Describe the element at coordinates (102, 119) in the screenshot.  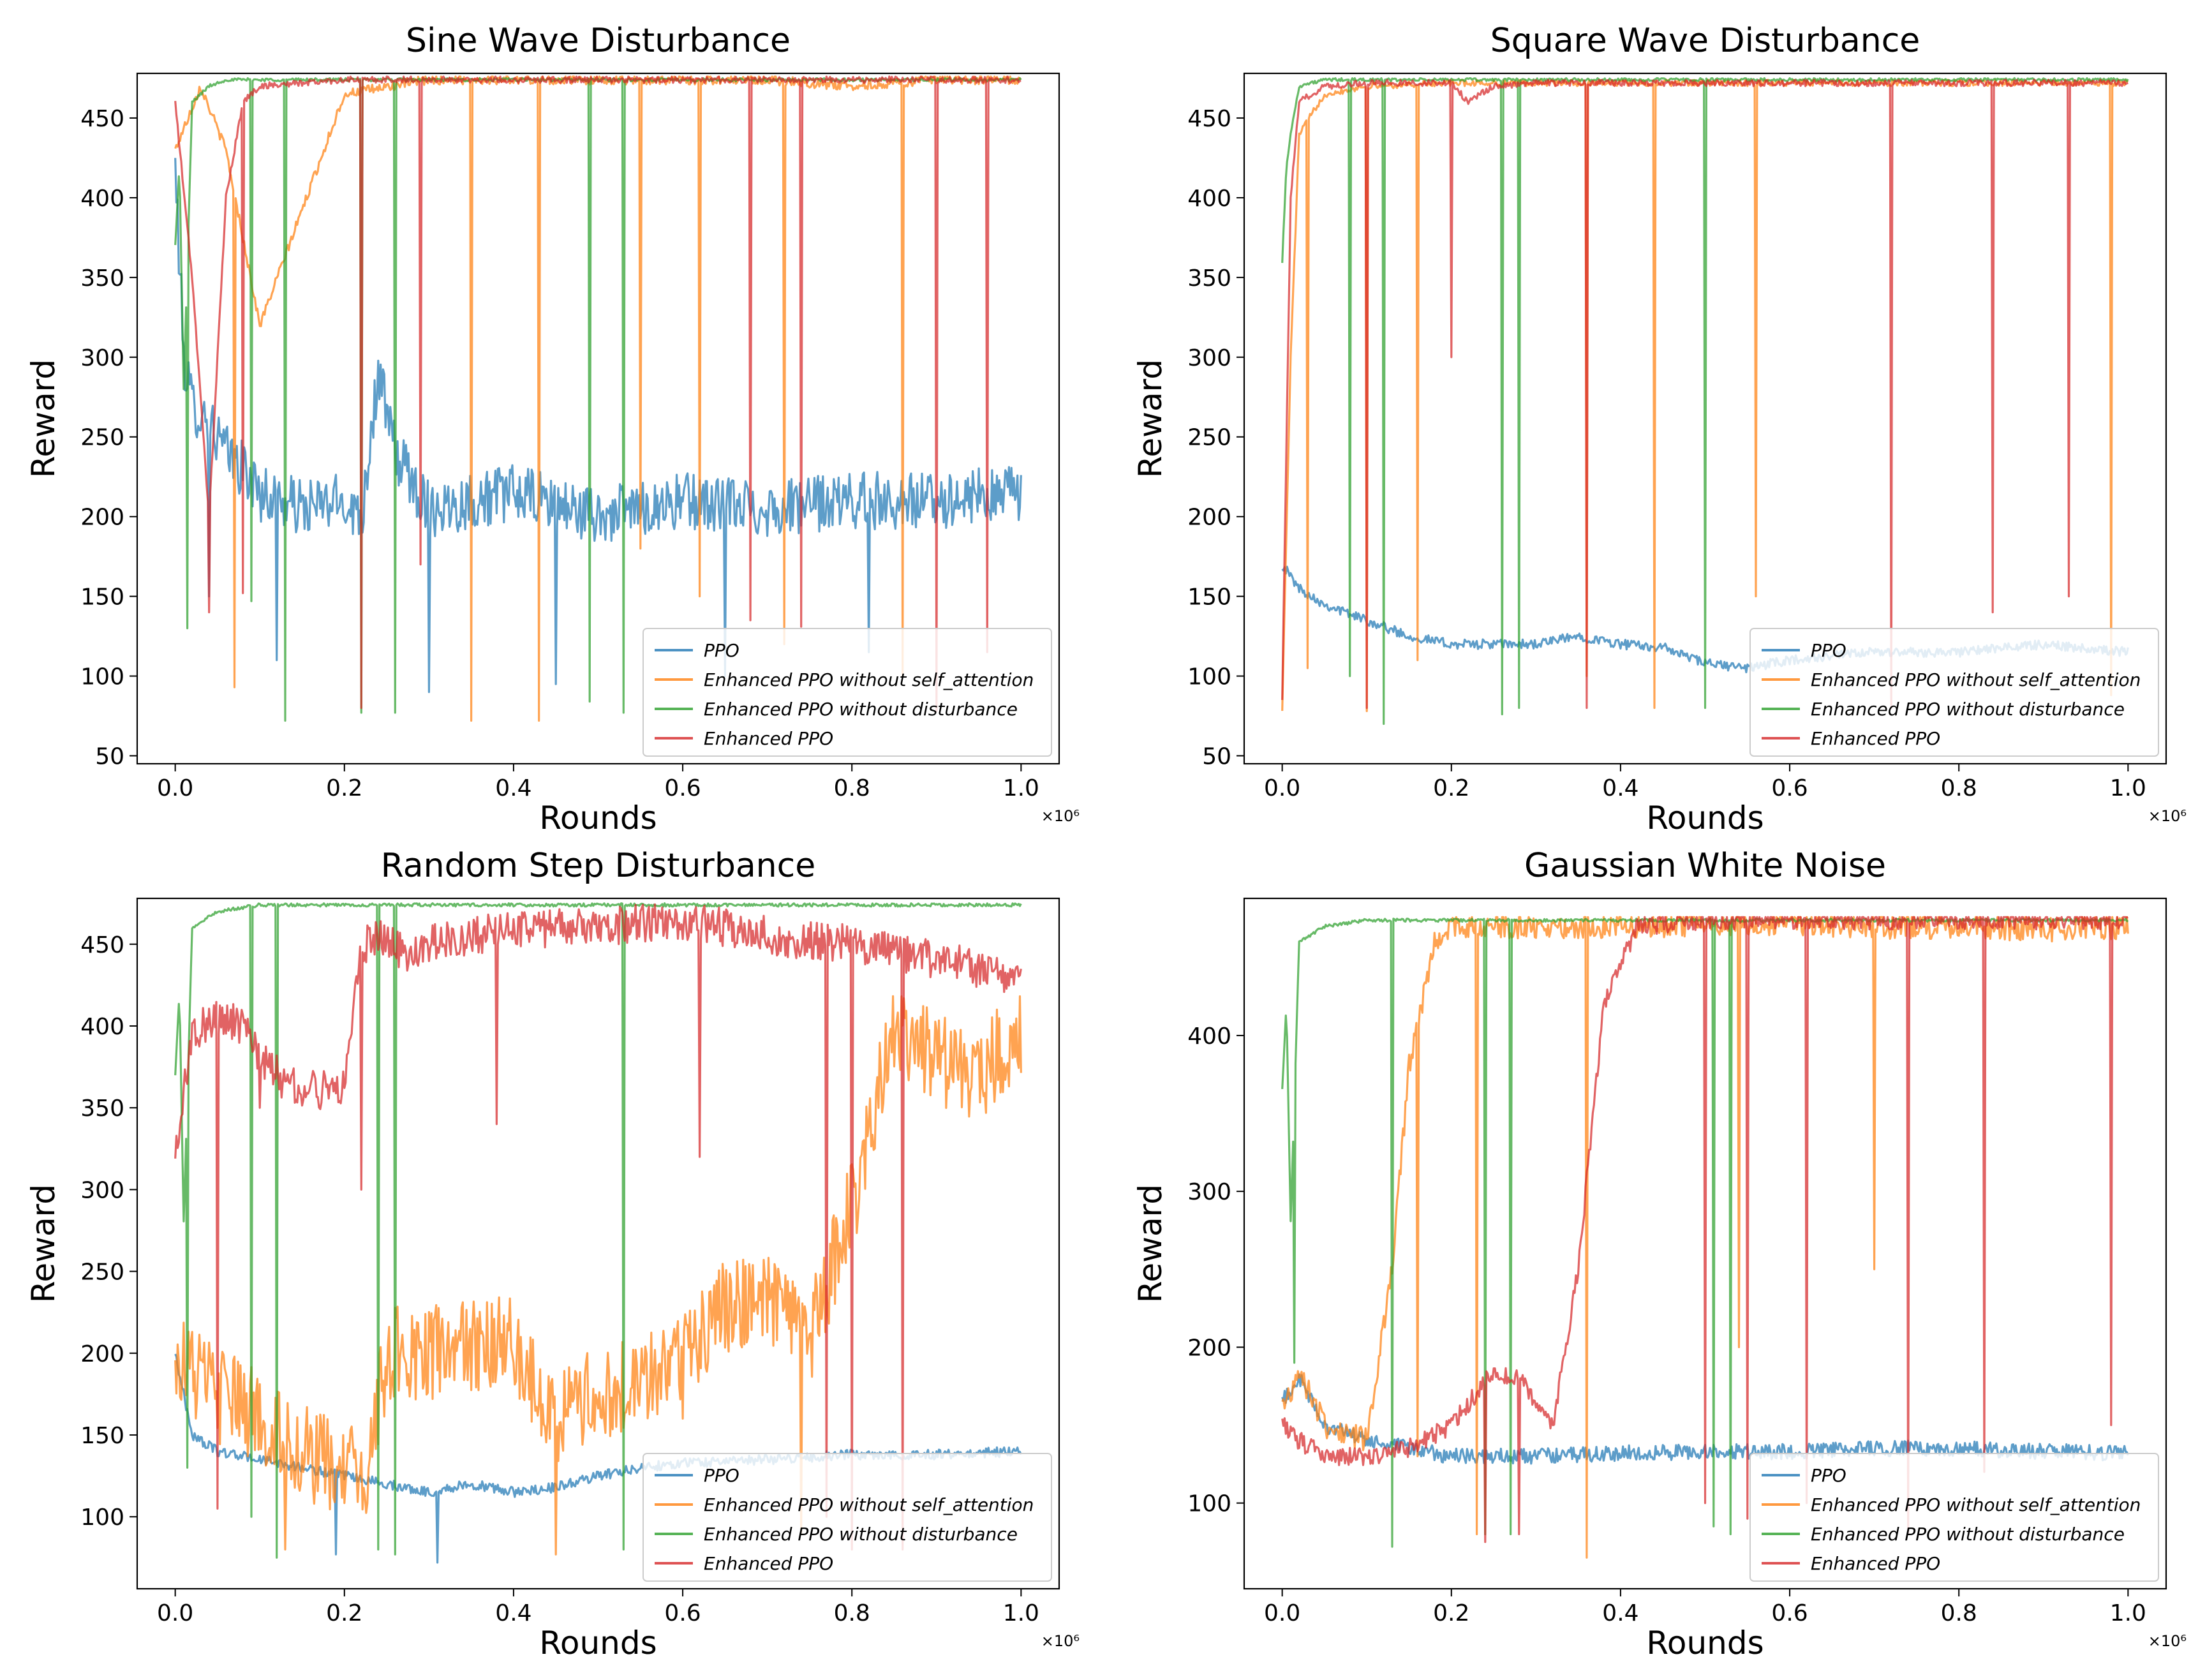
I see `y-tick-label: 450` at that location.